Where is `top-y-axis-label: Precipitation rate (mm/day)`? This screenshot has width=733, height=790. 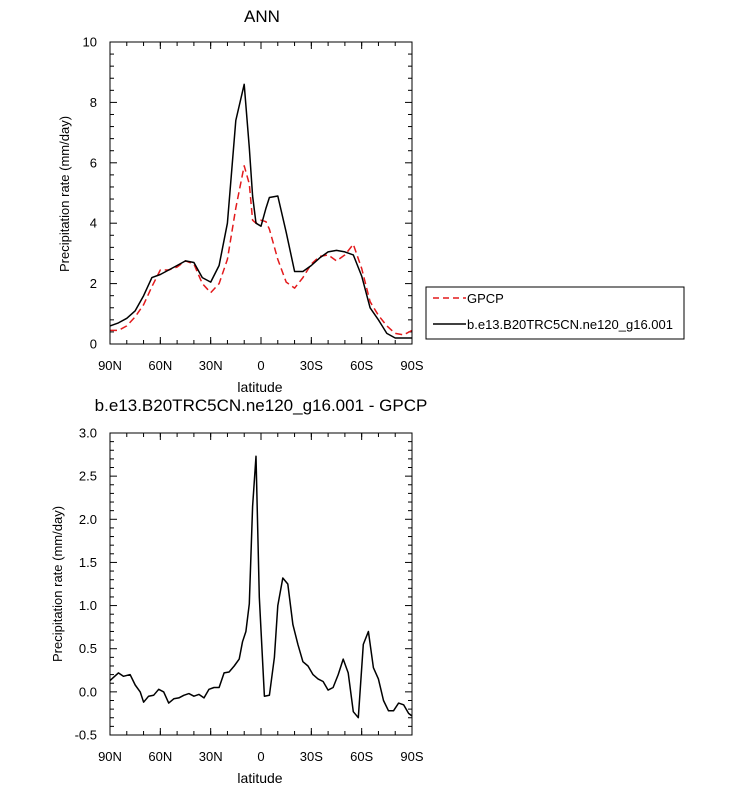 top-y-axis-label: Precipitation rate (mm/day) is located at coordinates (64, 194).